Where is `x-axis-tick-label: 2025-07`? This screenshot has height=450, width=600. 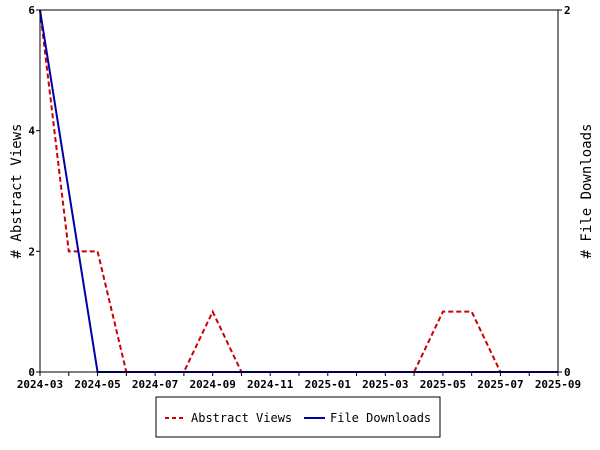
x-axis-tick-label: 2025-07 is located at coordinates (500, 384).